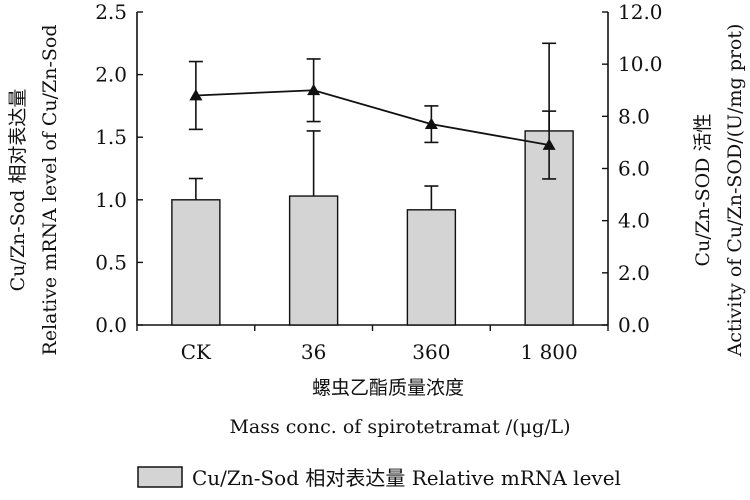  Describe the element at coordinates (111, 200) in the screenshot. I see `left-tick-label: 1.0` at that location.